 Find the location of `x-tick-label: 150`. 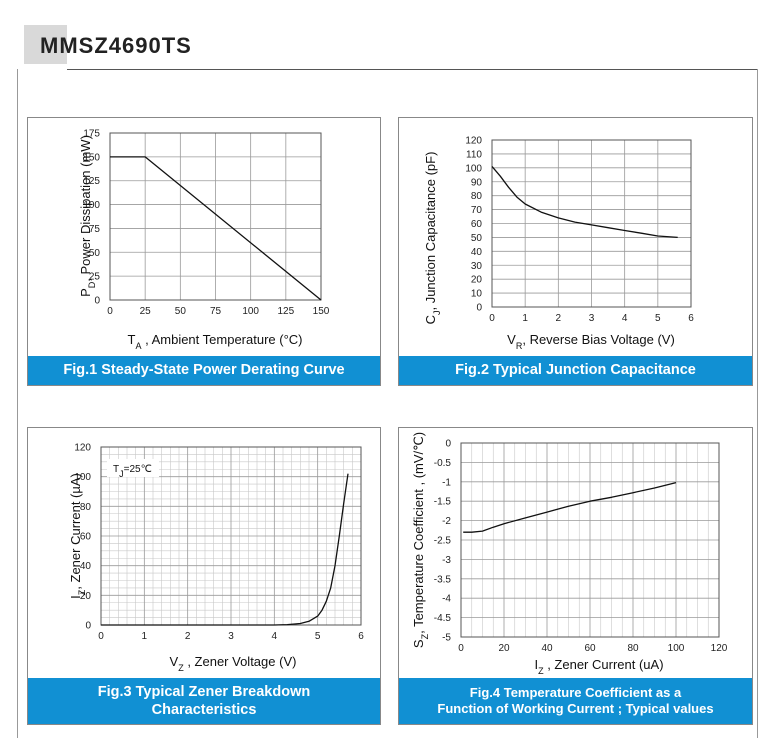

x-tick-label: 150 is located at coordinates (321, 311).